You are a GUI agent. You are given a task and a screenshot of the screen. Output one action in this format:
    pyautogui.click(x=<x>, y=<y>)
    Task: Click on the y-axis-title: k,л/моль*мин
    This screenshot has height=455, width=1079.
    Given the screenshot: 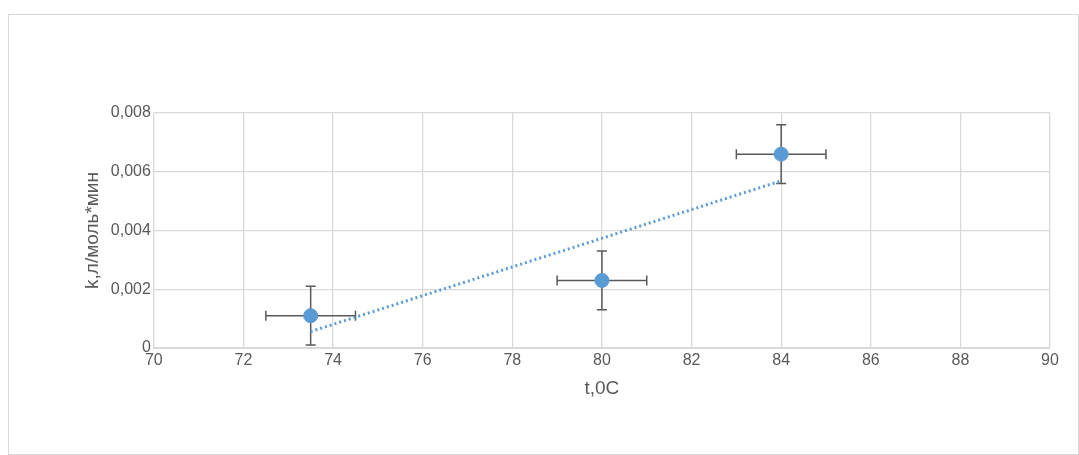 What is the action you would take?
    pyautogui.click(x=91, y=230)
    